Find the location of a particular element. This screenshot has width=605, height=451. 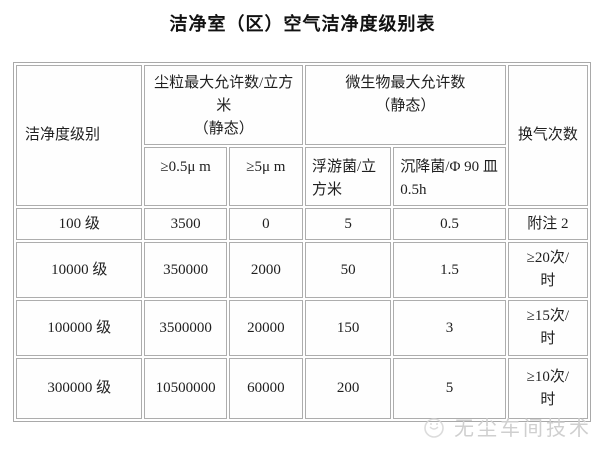

watermark: 无尘车间技术 is located at coordinates (506, 426).